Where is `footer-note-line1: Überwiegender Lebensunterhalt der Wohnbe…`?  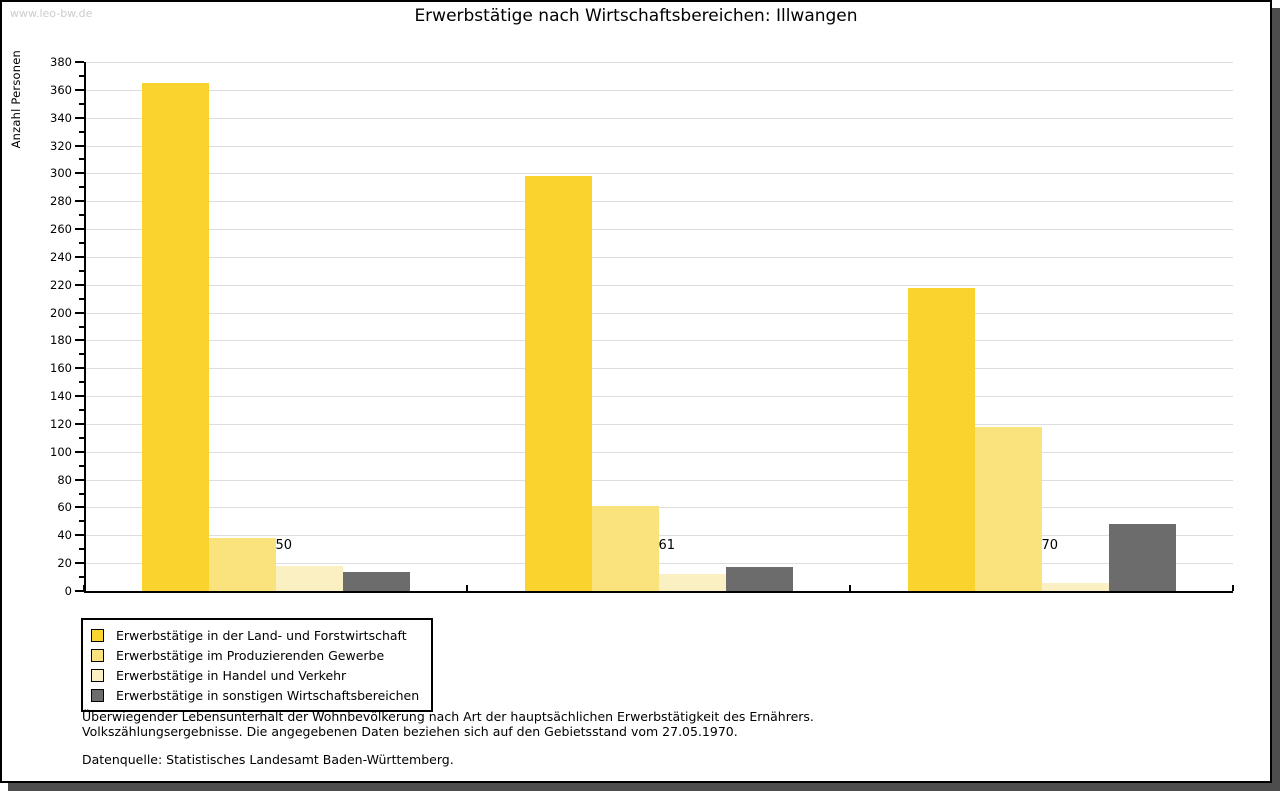
footer-note-line1: Überwiegender Lebensunterhalt der Wohnbe… is located at coordinates (448, 716).